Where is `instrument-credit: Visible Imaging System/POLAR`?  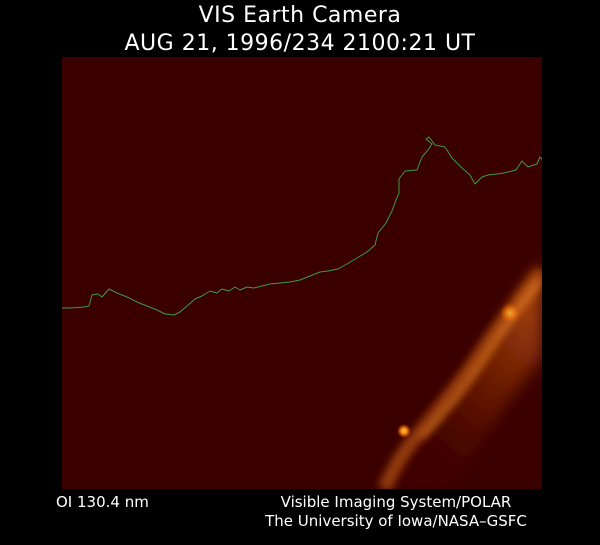
instrument-credit: Visible Imaging System/POLAR is located at coordinates (396, 502).